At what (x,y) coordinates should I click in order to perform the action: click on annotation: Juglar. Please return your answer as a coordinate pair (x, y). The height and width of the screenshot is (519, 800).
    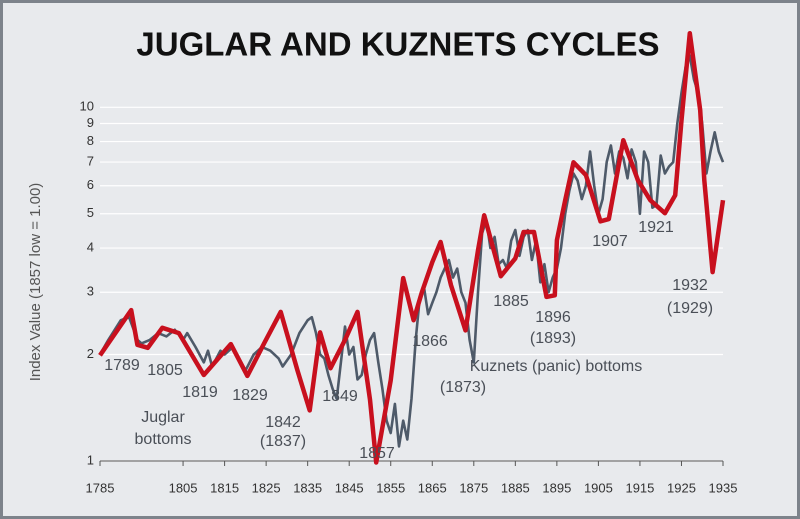
    Looking at the image, I should click on (163, 417).